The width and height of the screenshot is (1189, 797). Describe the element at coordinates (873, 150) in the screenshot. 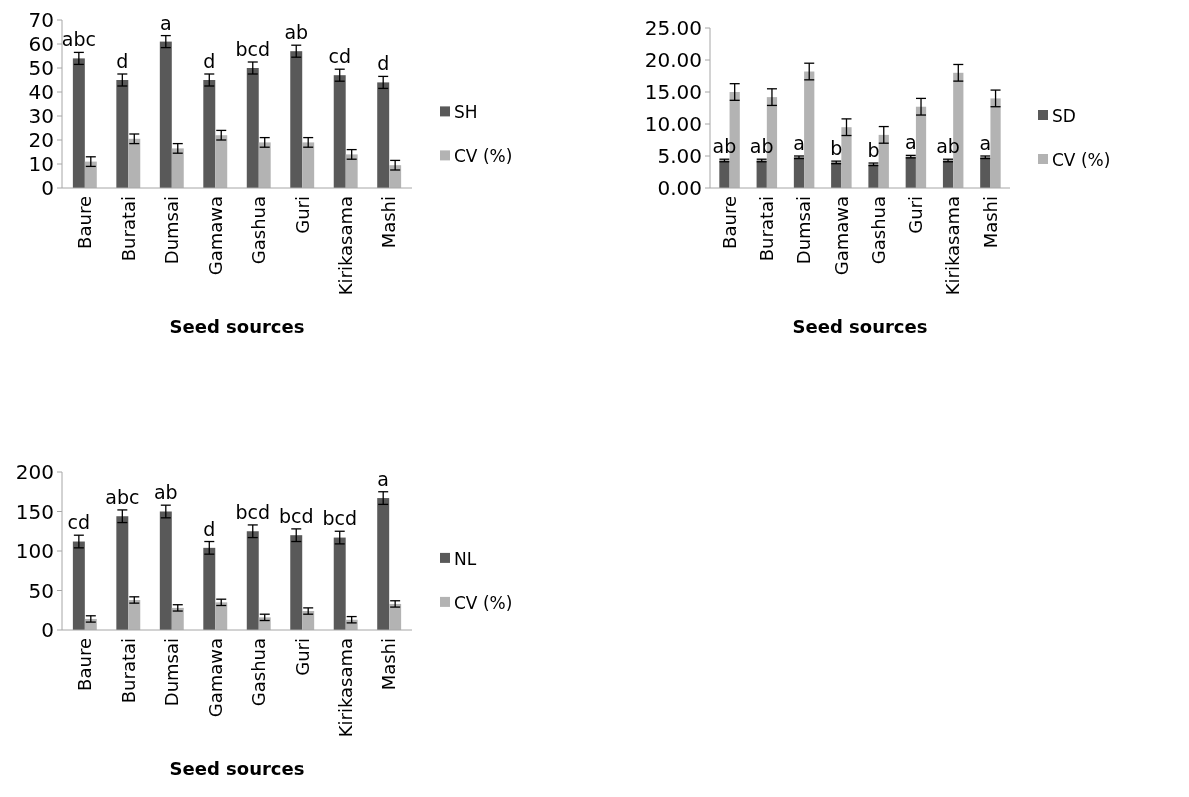

I see `annotation: b` at that location.